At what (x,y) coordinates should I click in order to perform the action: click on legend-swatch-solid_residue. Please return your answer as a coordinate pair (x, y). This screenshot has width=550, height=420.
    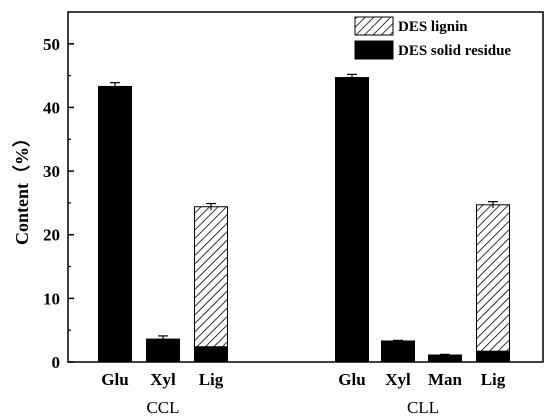
    Looking at the image, I should click on (374, 50).